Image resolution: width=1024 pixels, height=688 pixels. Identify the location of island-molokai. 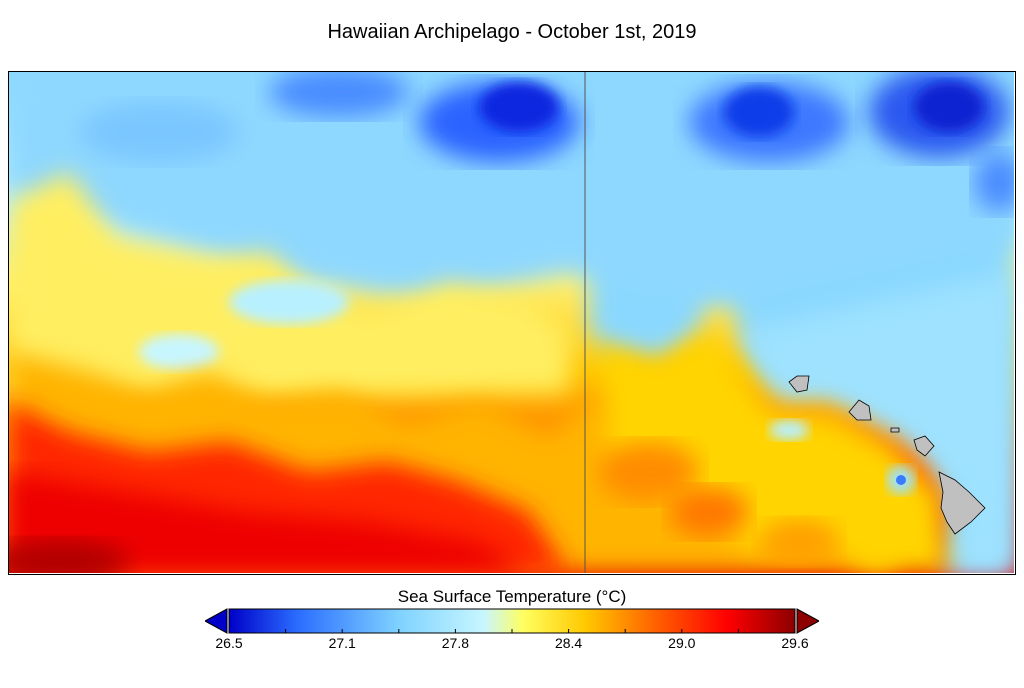
(860, 410).